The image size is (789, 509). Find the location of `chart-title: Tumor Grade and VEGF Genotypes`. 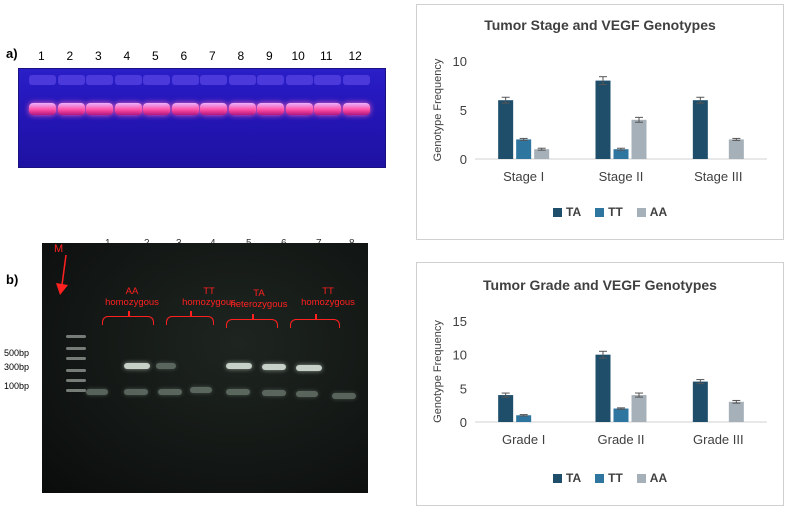

chart-title: Tumor Grade and VEGF Genotypes is located at coordinates (600, 285).